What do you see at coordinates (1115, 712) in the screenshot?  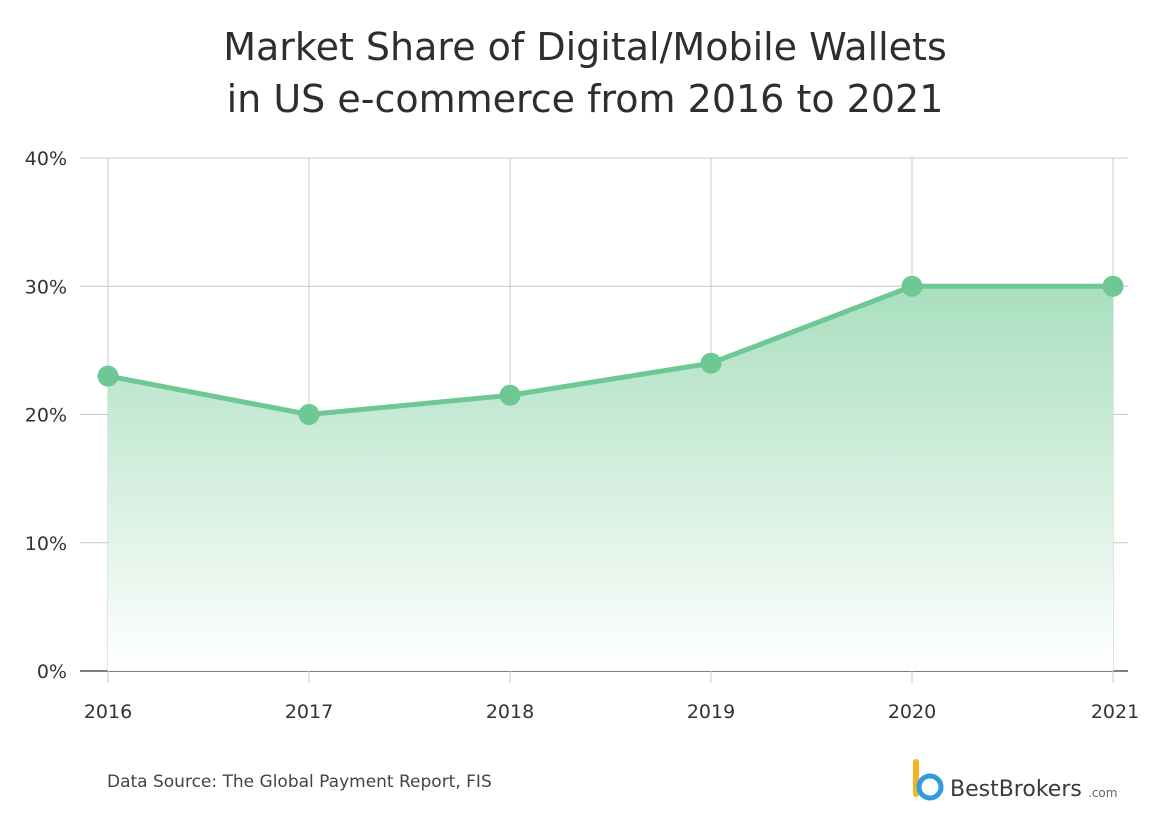 I see `x-tick-label: 2021` at bounding box center [1115, 712].